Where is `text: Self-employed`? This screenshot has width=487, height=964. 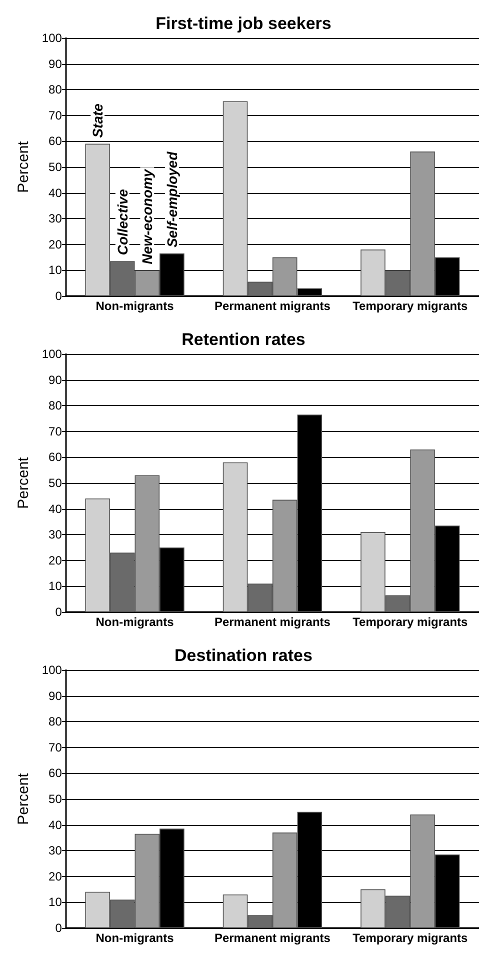 text: Self-employed is located at coordinates (172, 199).